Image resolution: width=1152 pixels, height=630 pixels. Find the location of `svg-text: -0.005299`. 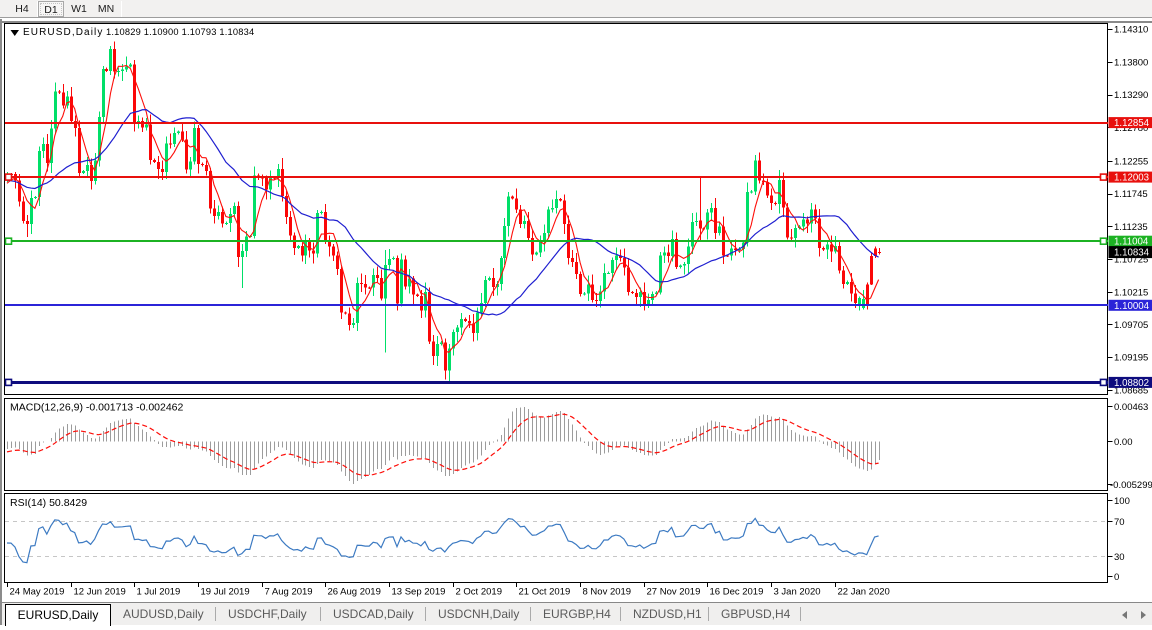

svg-text: -0.005299 is located at coordinates (1131, 485).